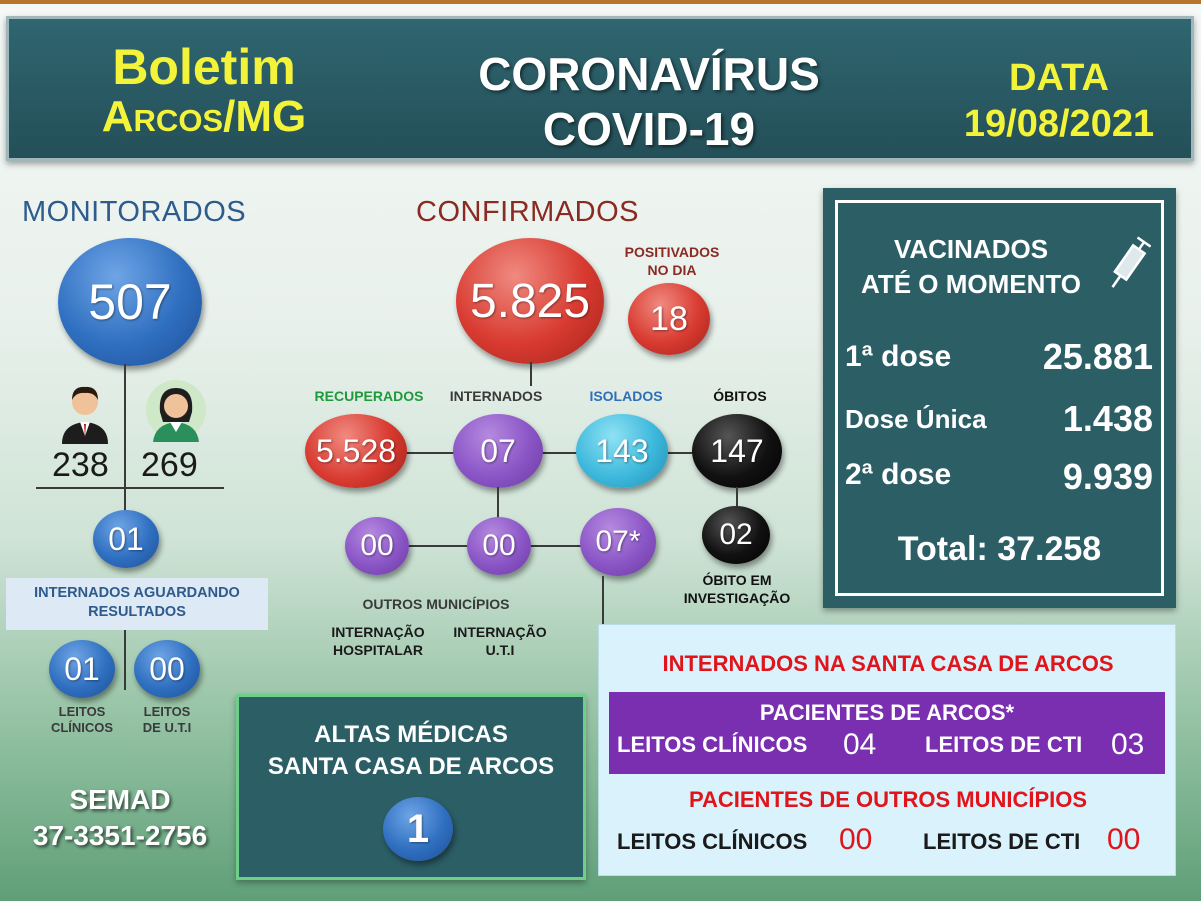 This screenshot has width=1201, height=901. I want to click on header-title-line2: COVID-19, so click(649, 129).